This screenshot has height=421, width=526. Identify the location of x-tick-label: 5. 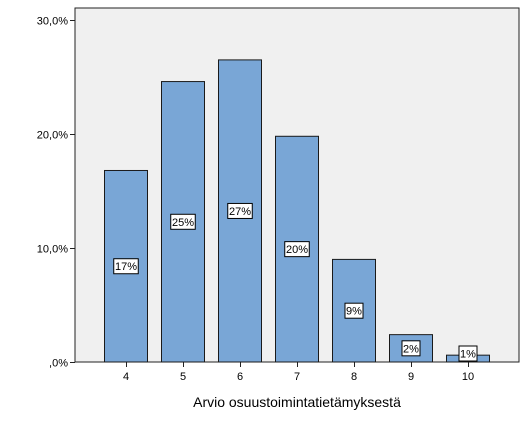
(183, 377).